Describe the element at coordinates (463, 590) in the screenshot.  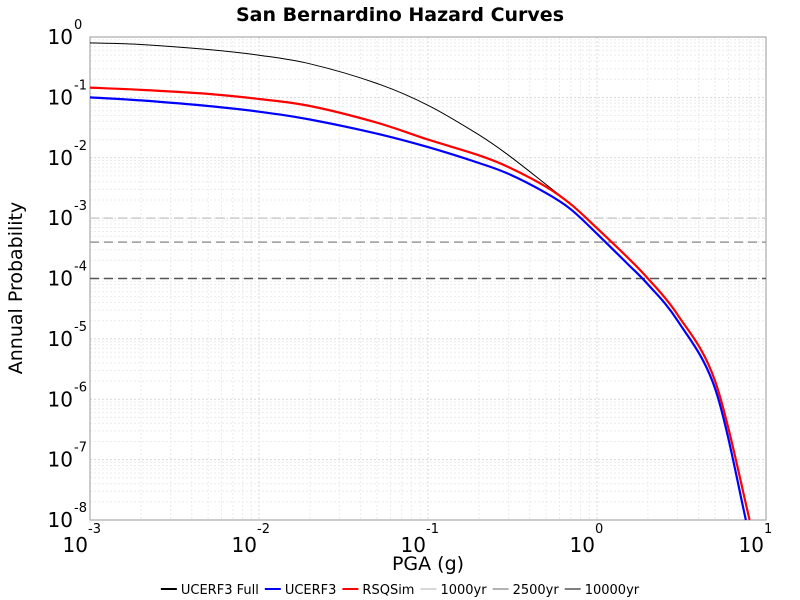
I see `legend-label-1000yr: 1000yr` at that location.